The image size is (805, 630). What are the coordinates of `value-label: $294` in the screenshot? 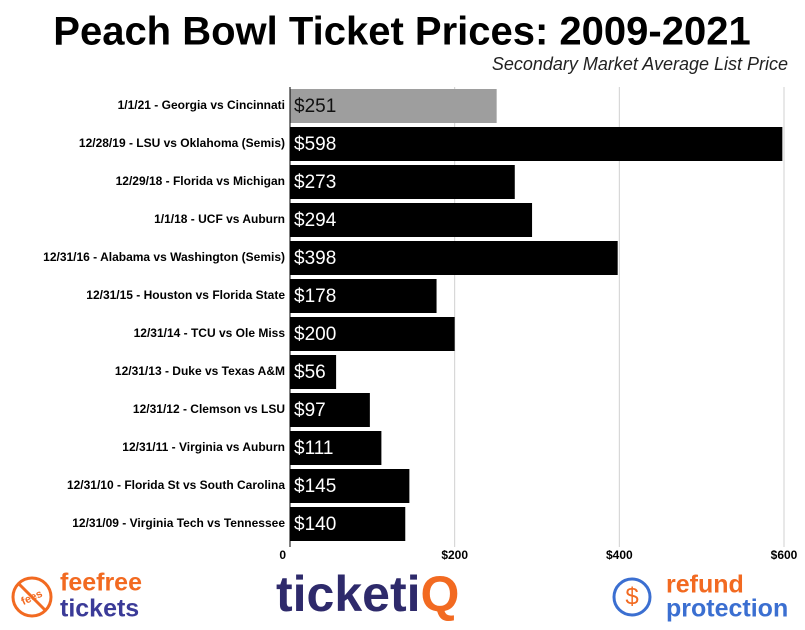 It's located at (315, 220).